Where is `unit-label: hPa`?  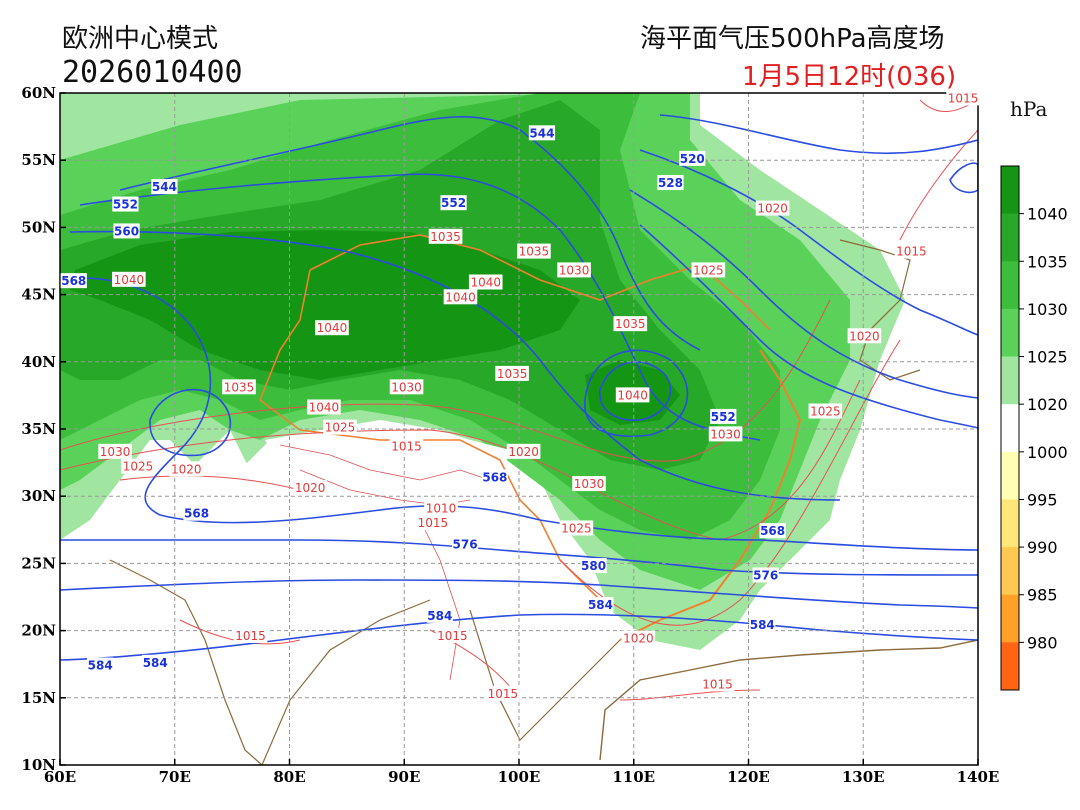 unit-label: hPa is located at coordinates (1029, 109).